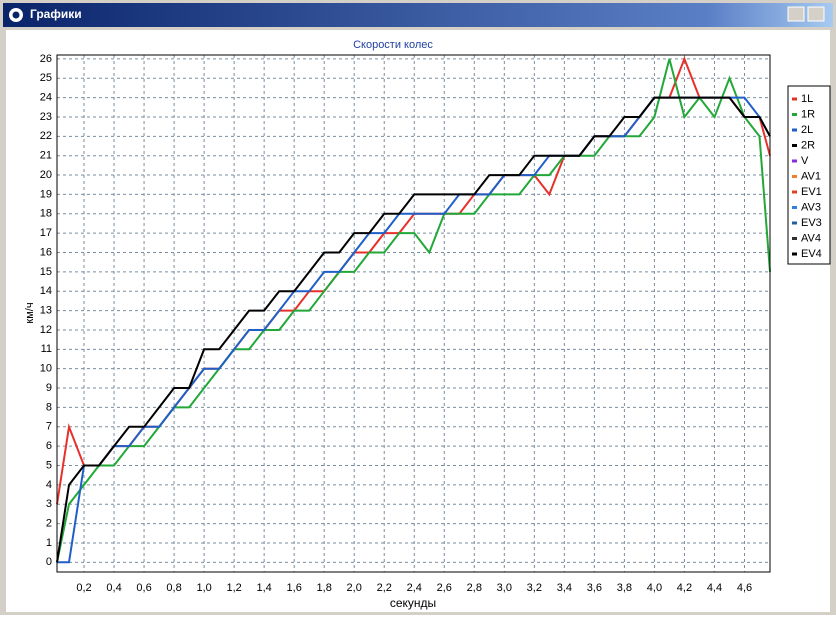  Describe the element at coordinates (46, 136) in the screenshot. I see `y-tick-label: 22` at that location.